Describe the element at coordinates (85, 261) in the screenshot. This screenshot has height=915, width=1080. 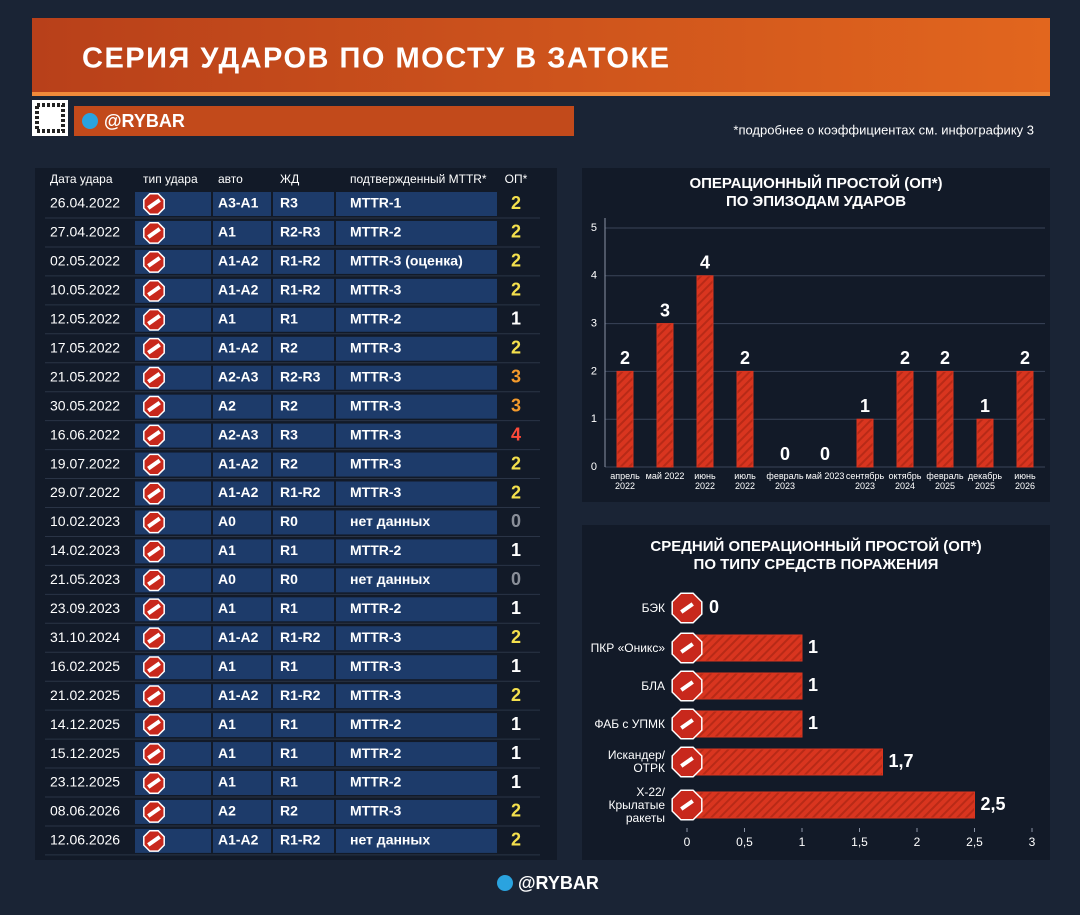
I see `date: 02.05.2022` at that location.